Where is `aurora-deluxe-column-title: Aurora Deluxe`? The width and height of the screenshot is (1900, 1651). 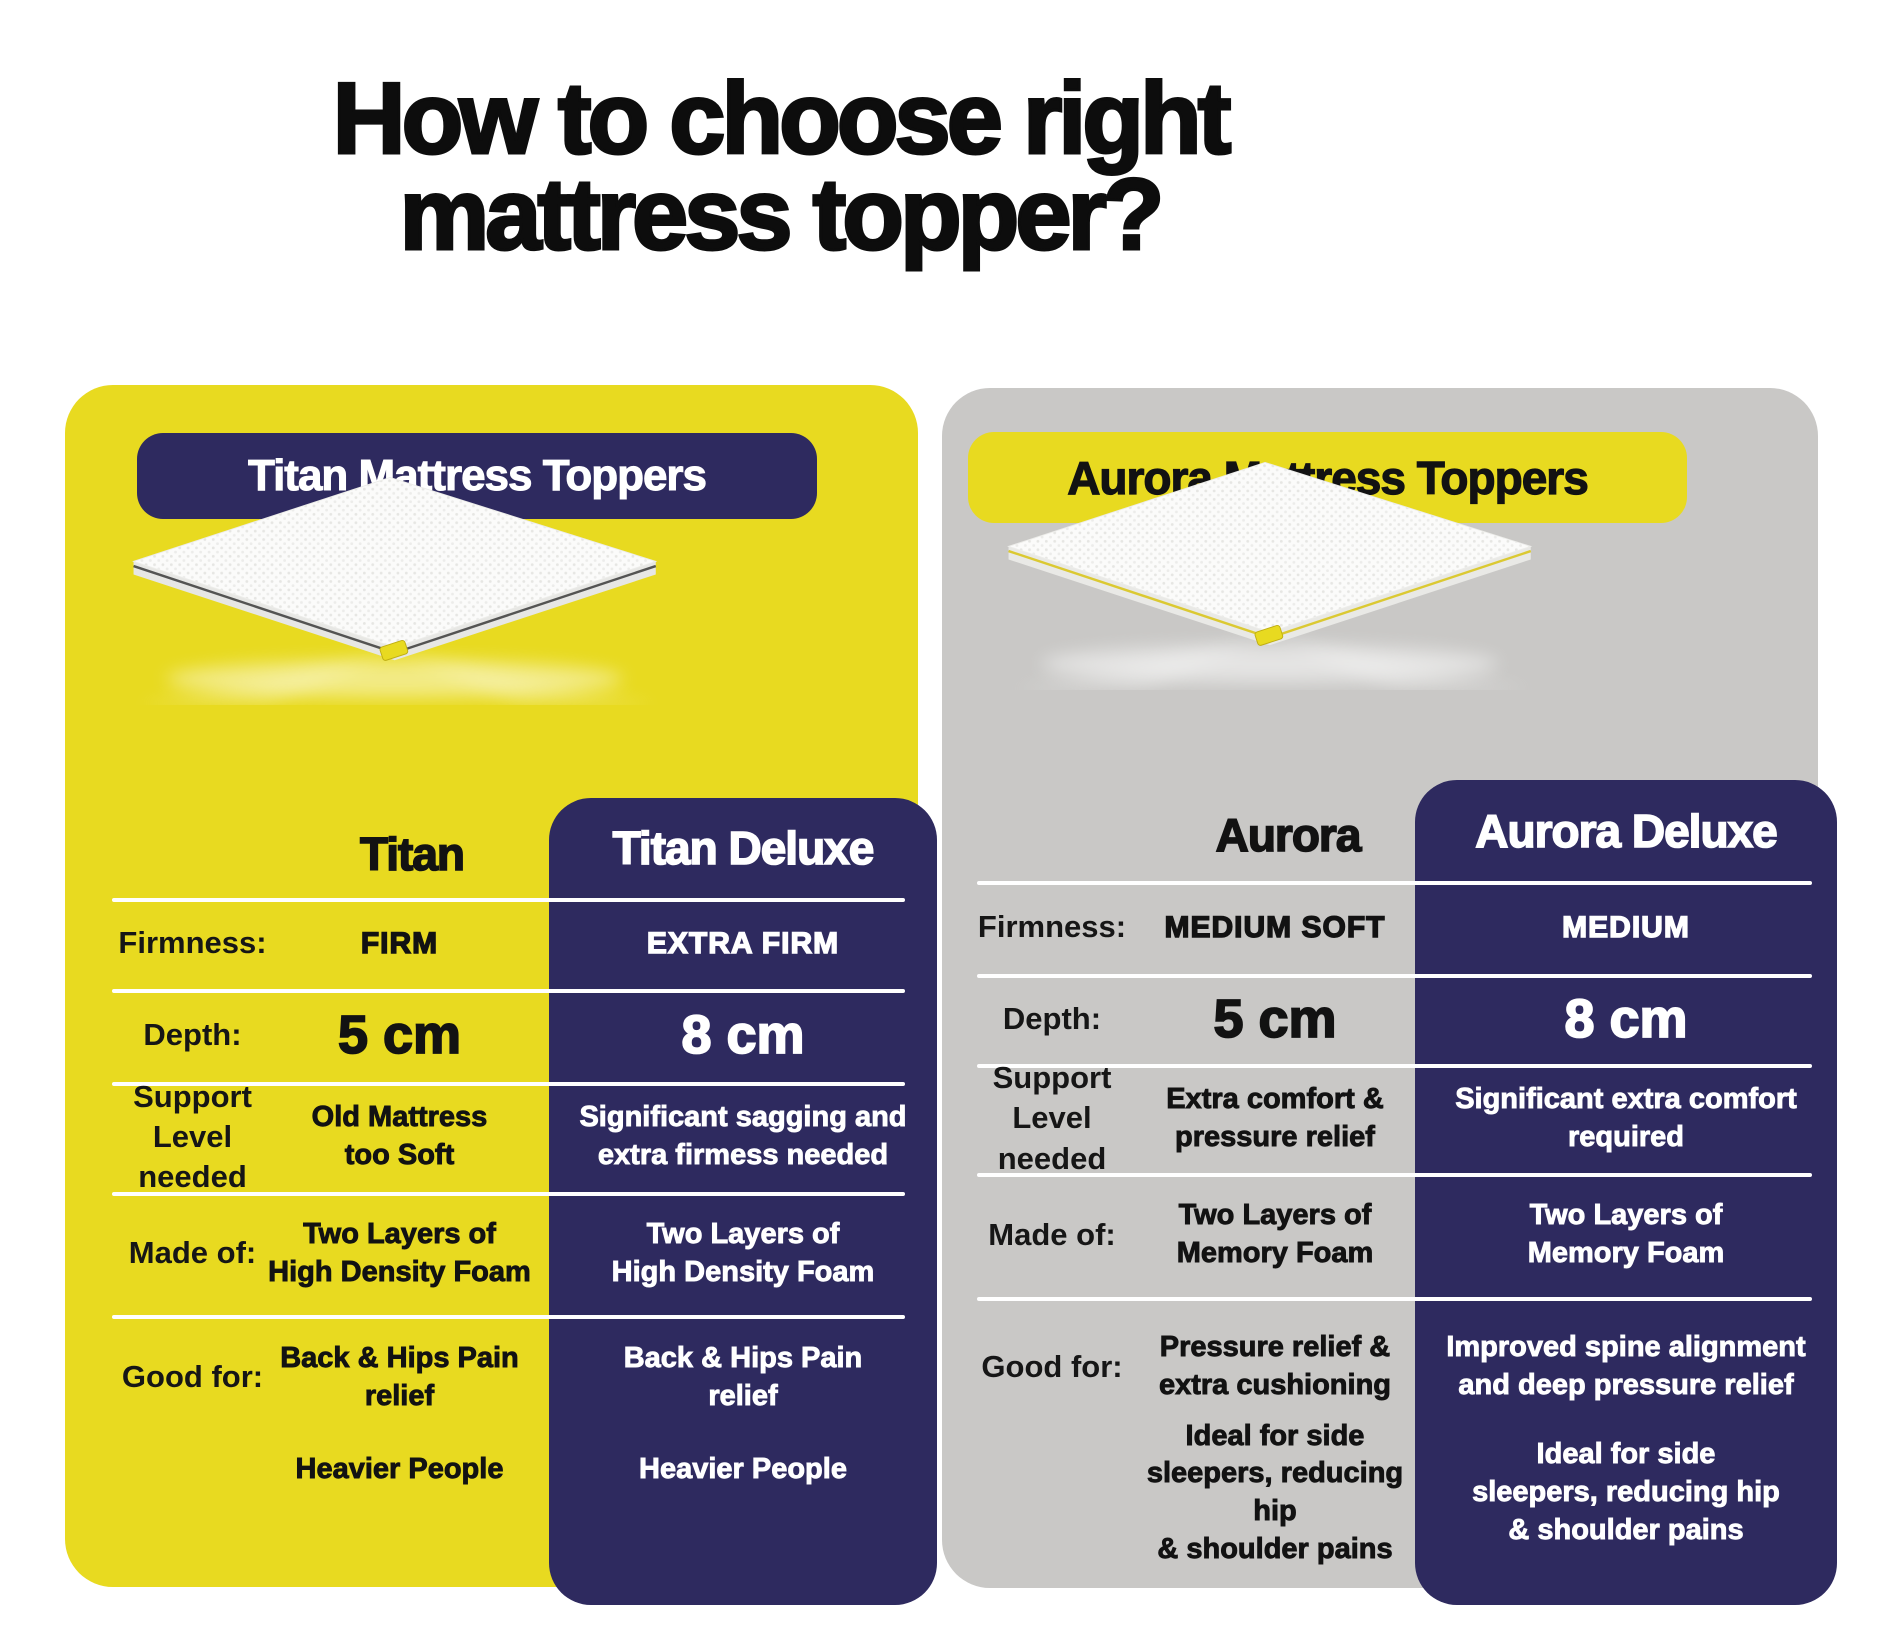 aurora-deluxe-column-title: Aurora Deluxe is located at coordinates (1626, 830).